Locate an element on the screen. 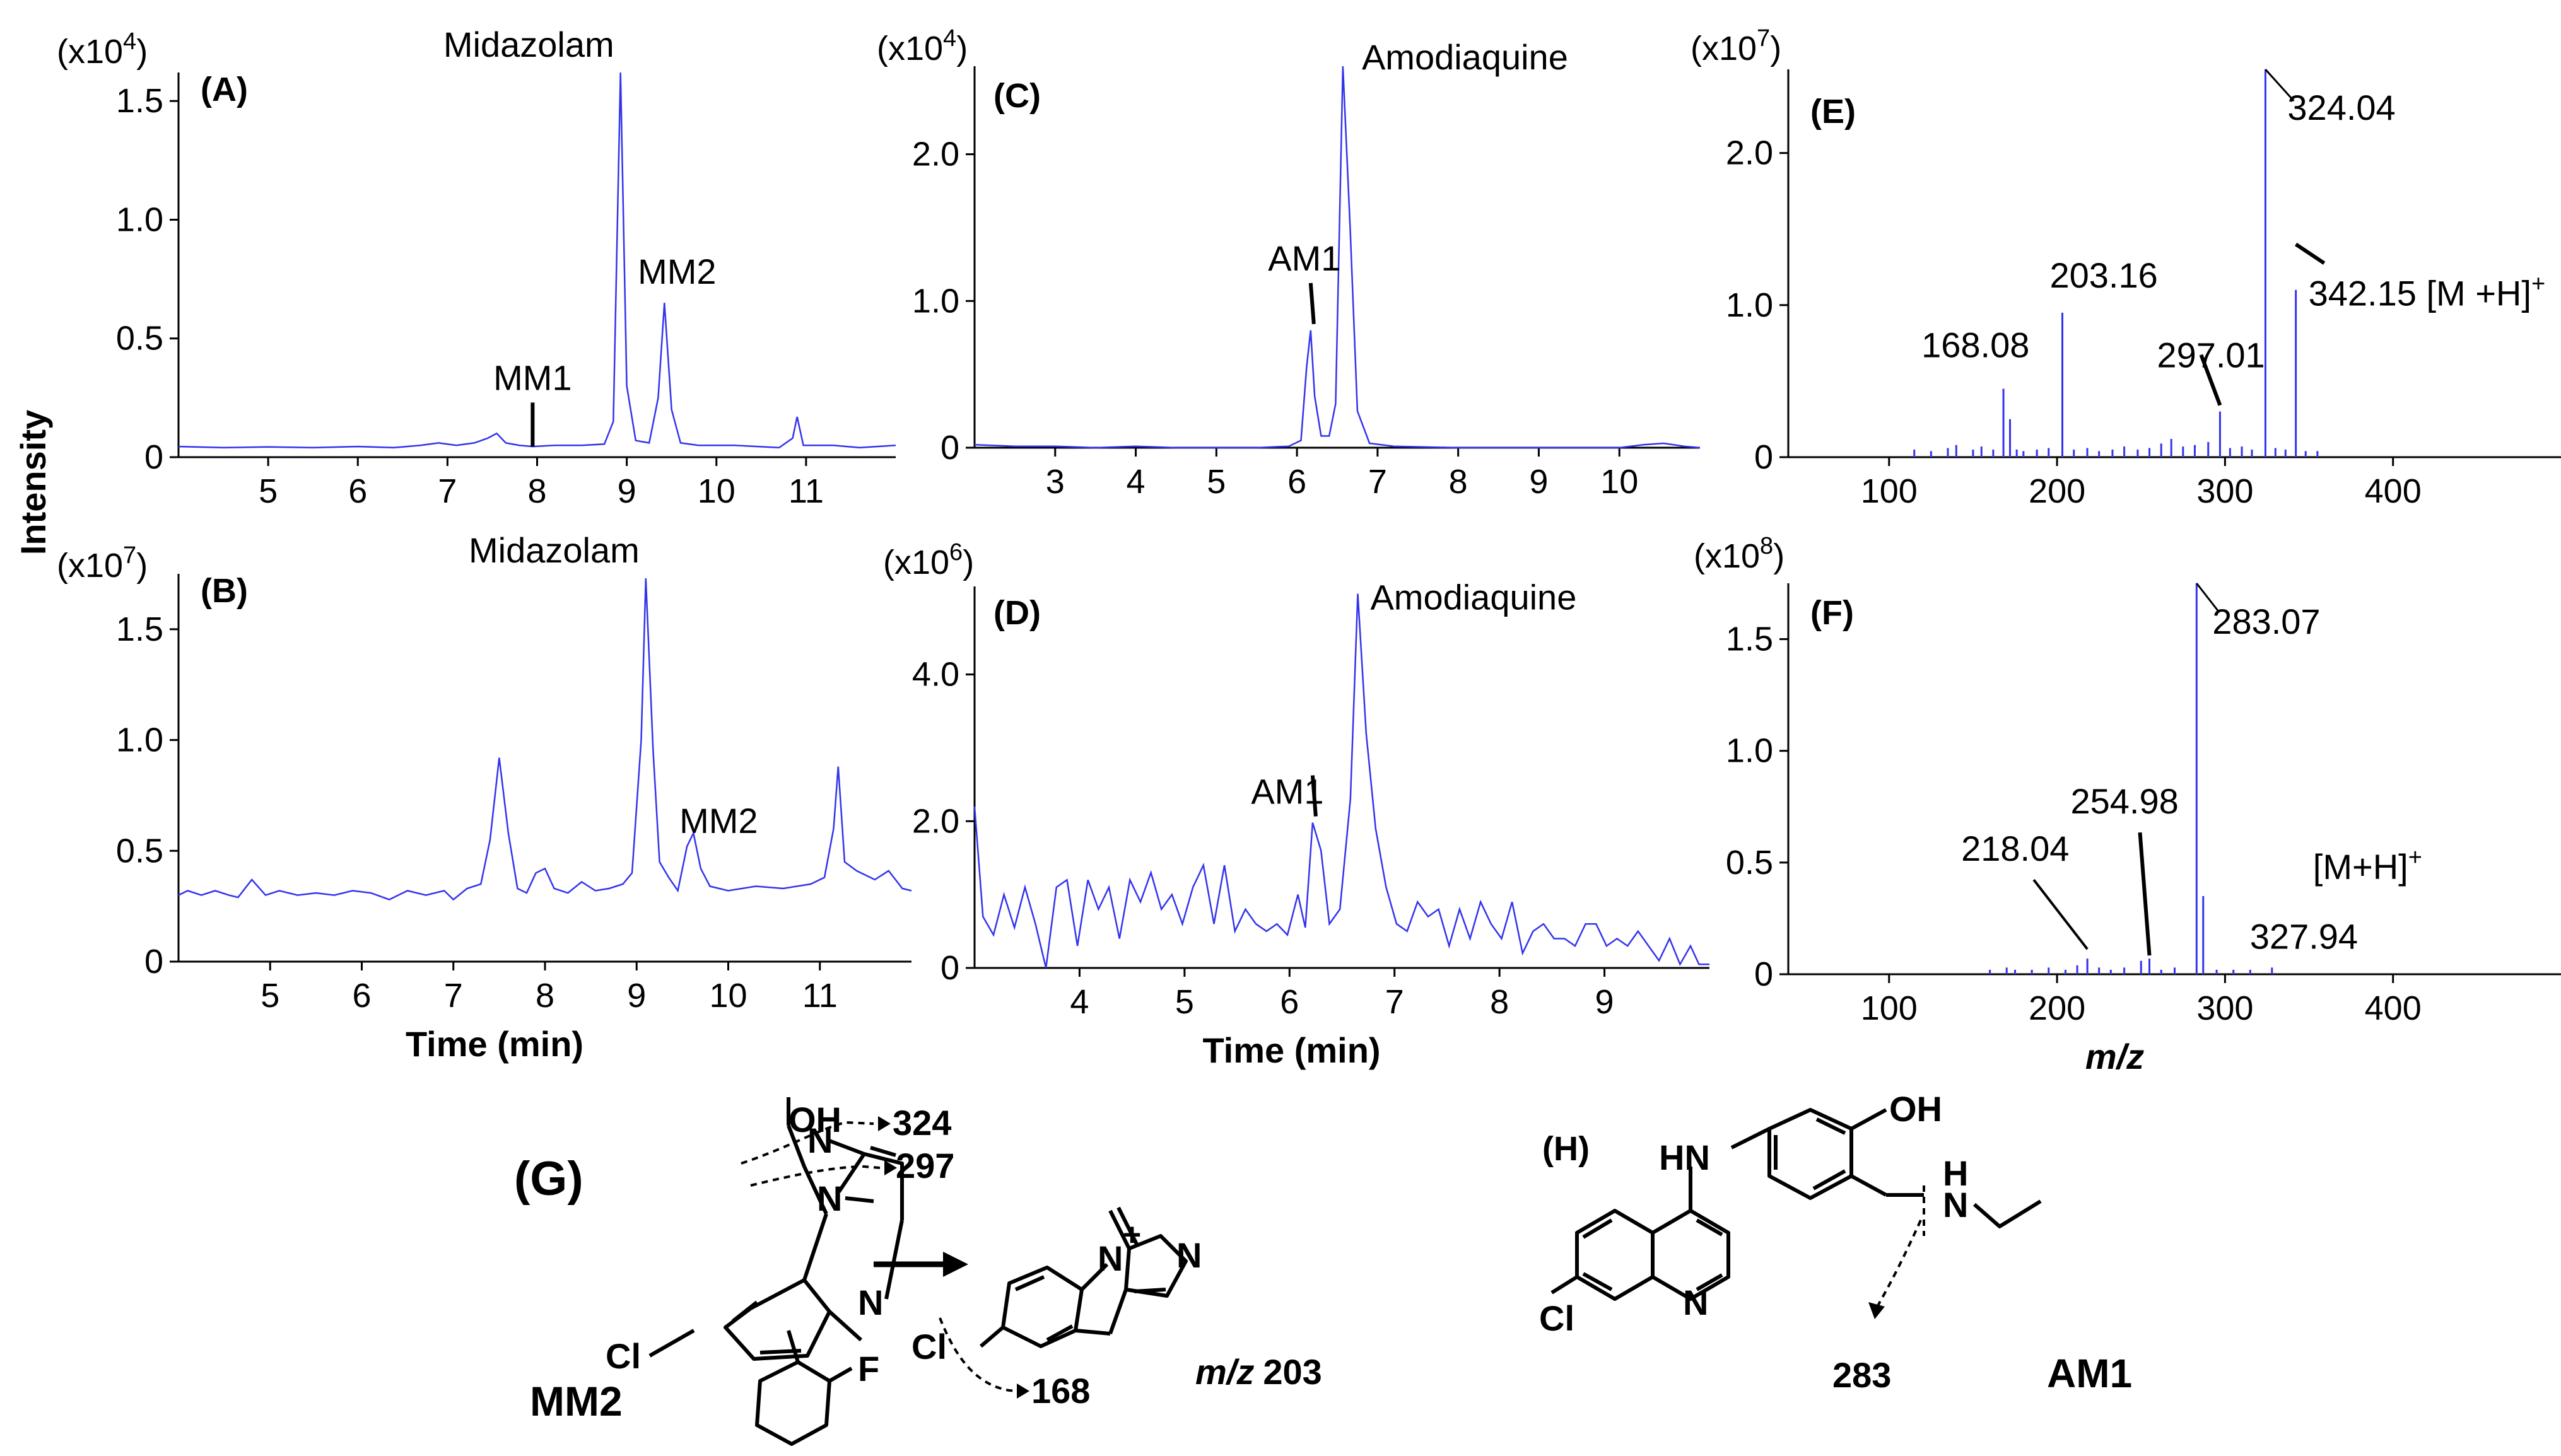  panel-a-trace is located at coordinates (537, 260).